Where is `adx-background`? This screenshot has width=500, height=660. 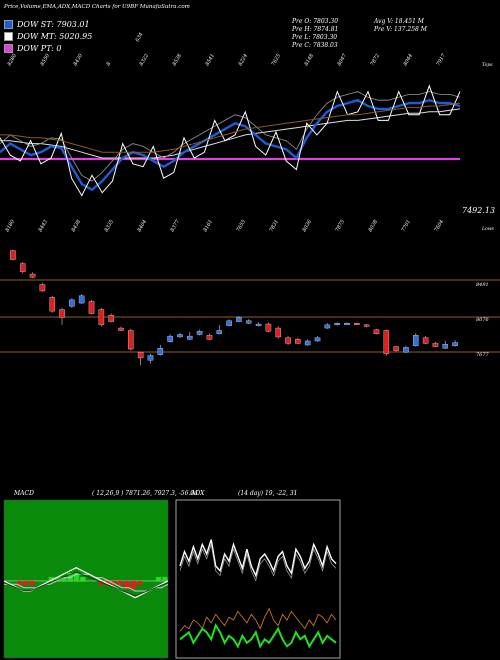
adx-background is located at coordinates (258, 579).